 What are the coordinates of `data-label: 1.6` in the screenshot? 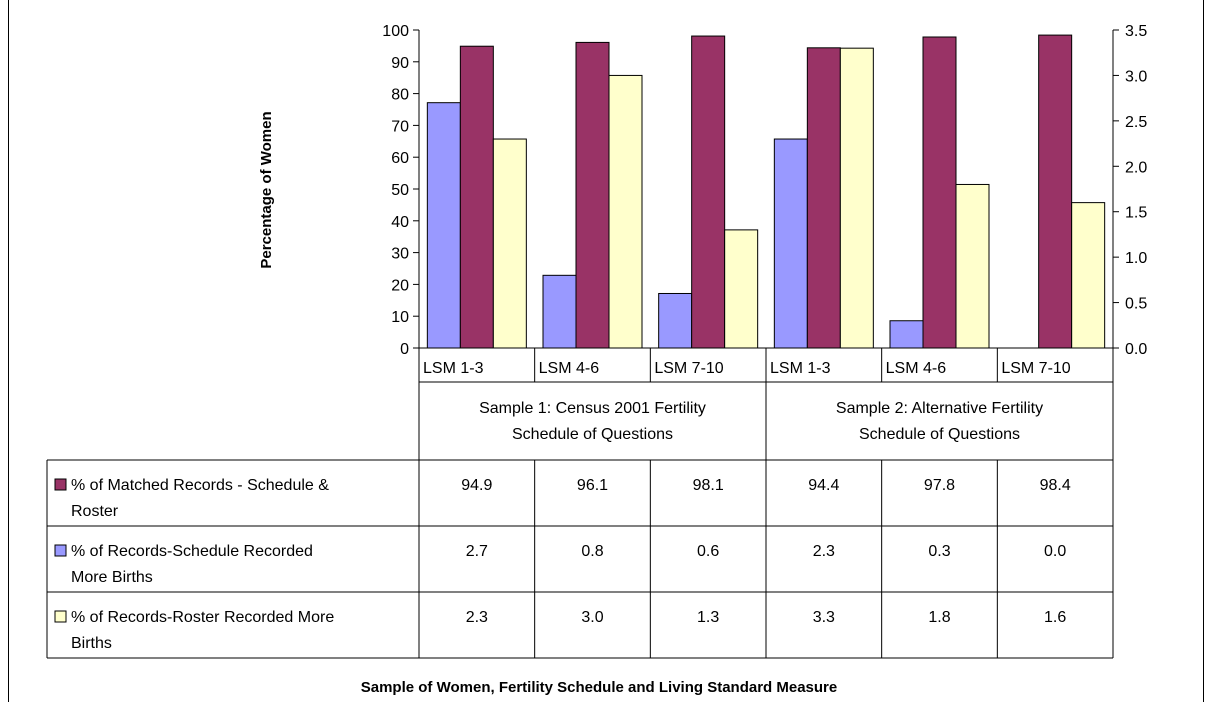 It's located at (1055, 617).